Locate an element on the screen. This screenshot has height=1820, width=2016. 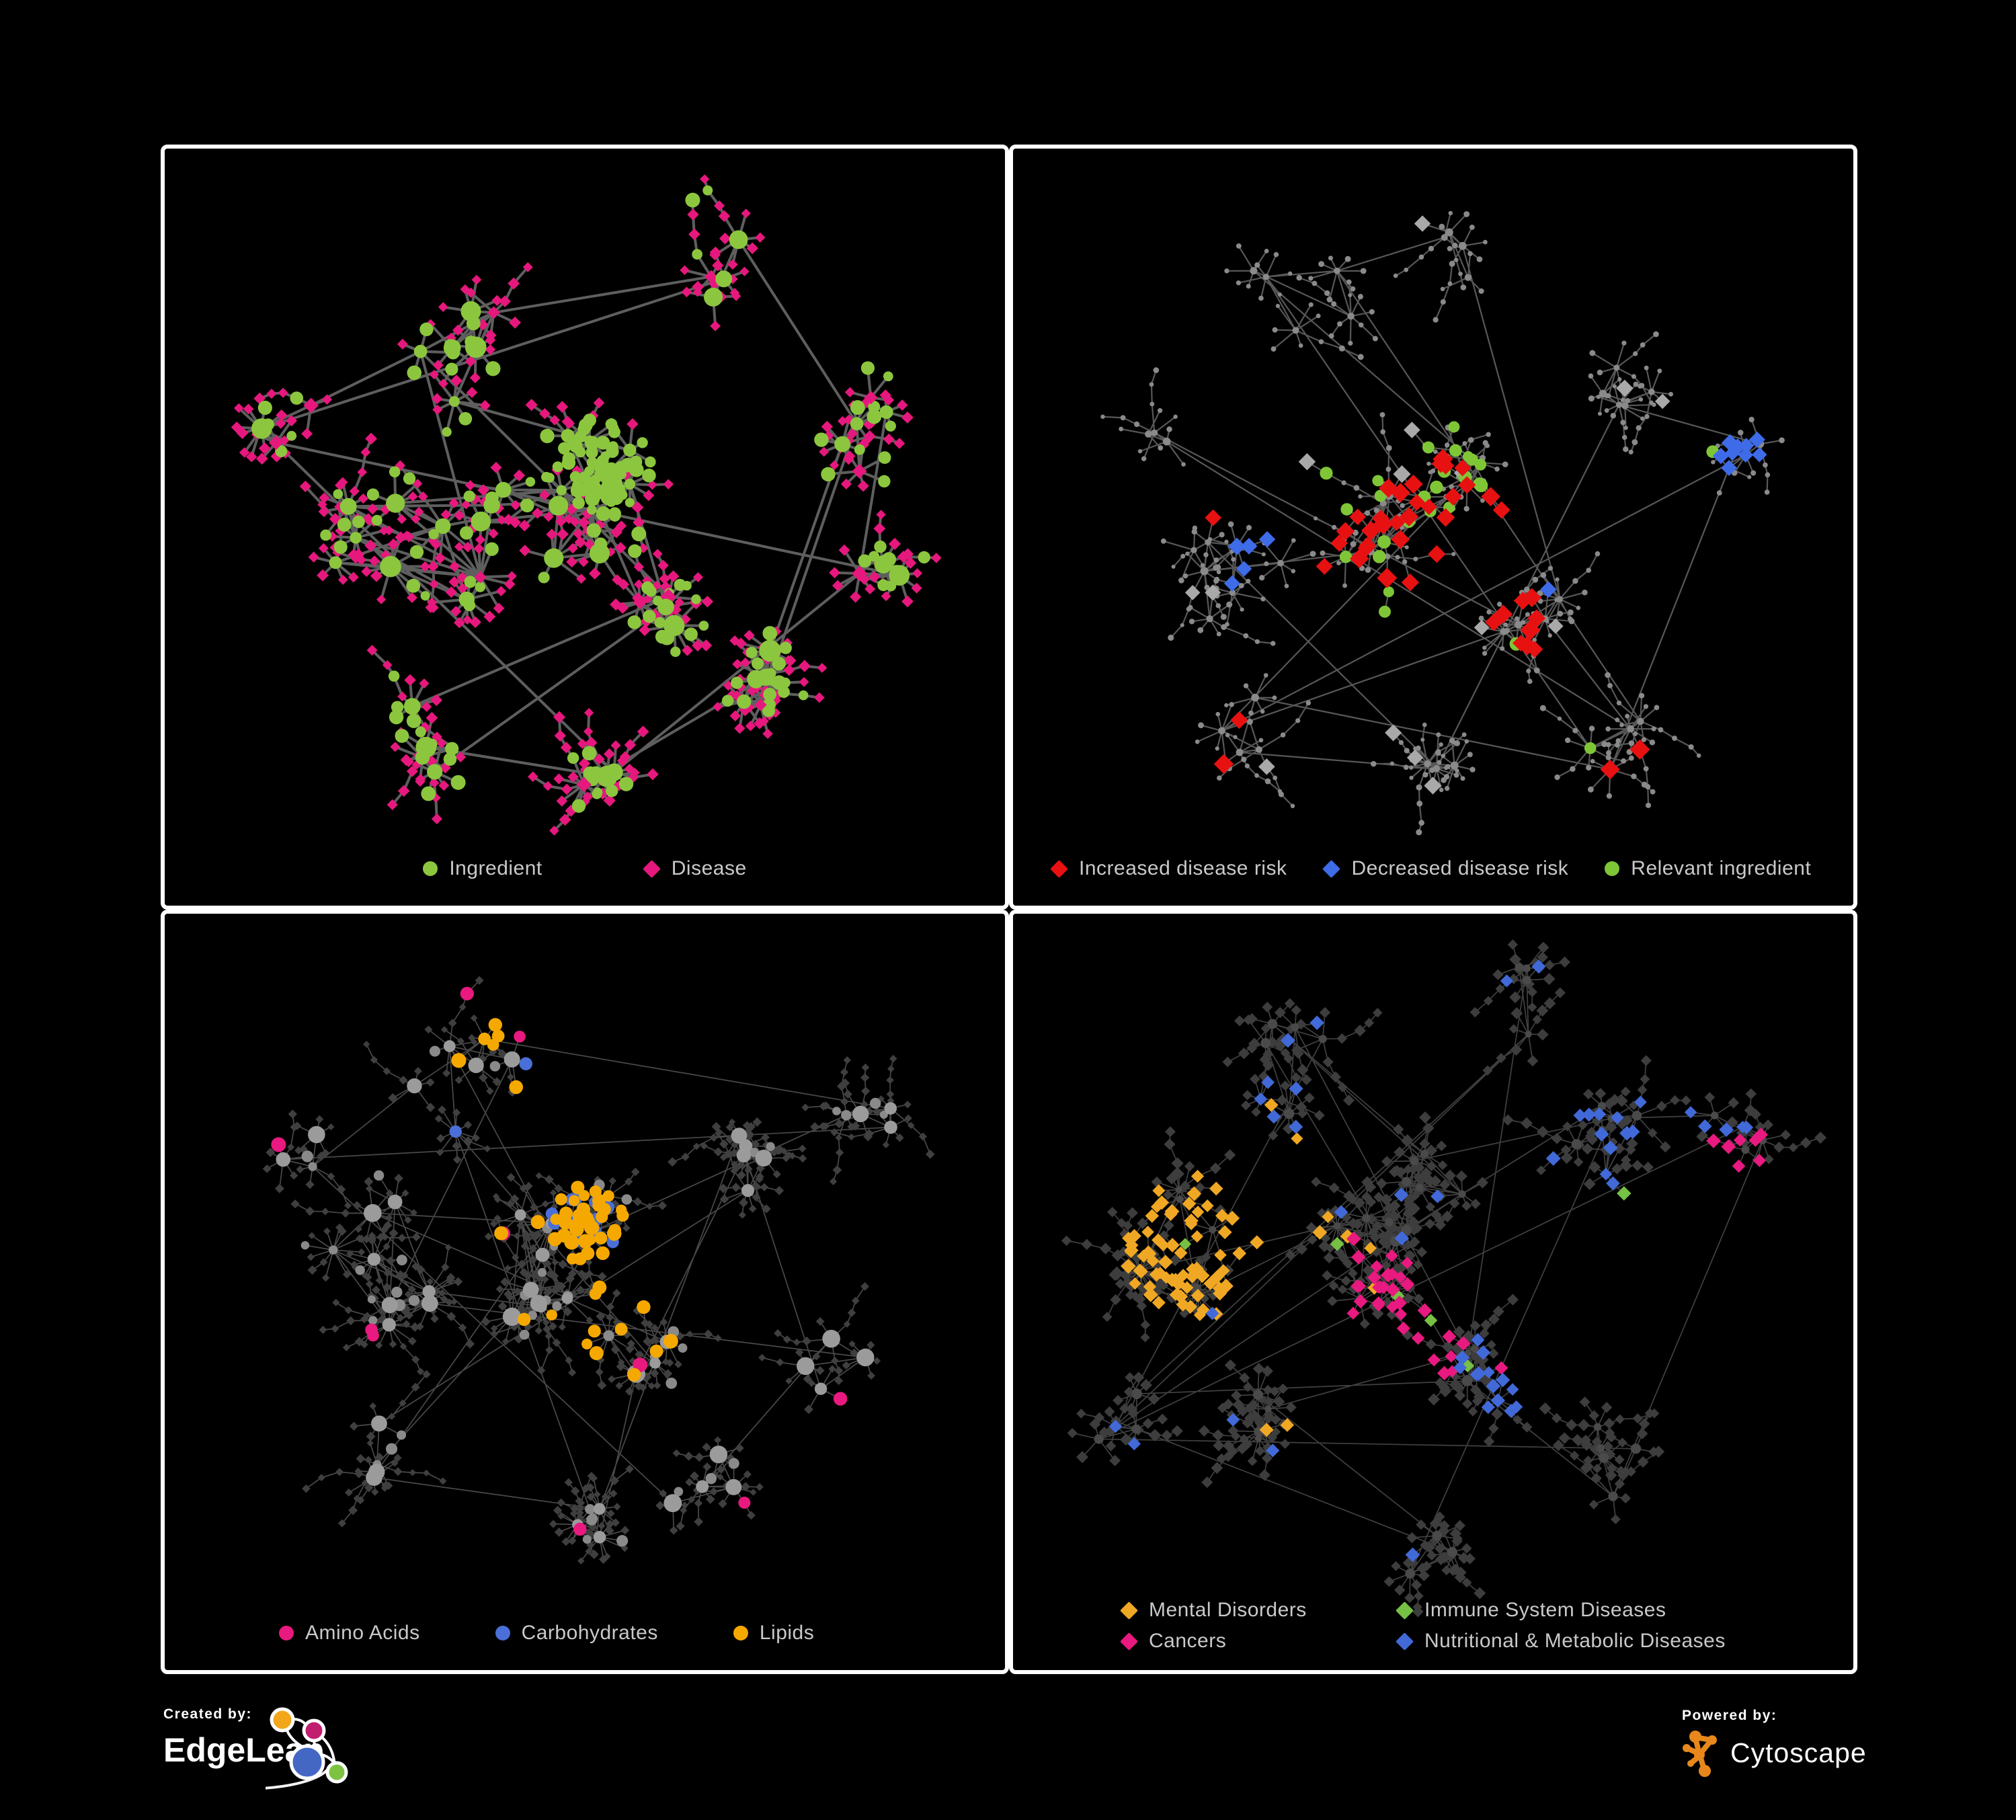
ingredient-disease-network-graph is located at coordinates (586, 505).